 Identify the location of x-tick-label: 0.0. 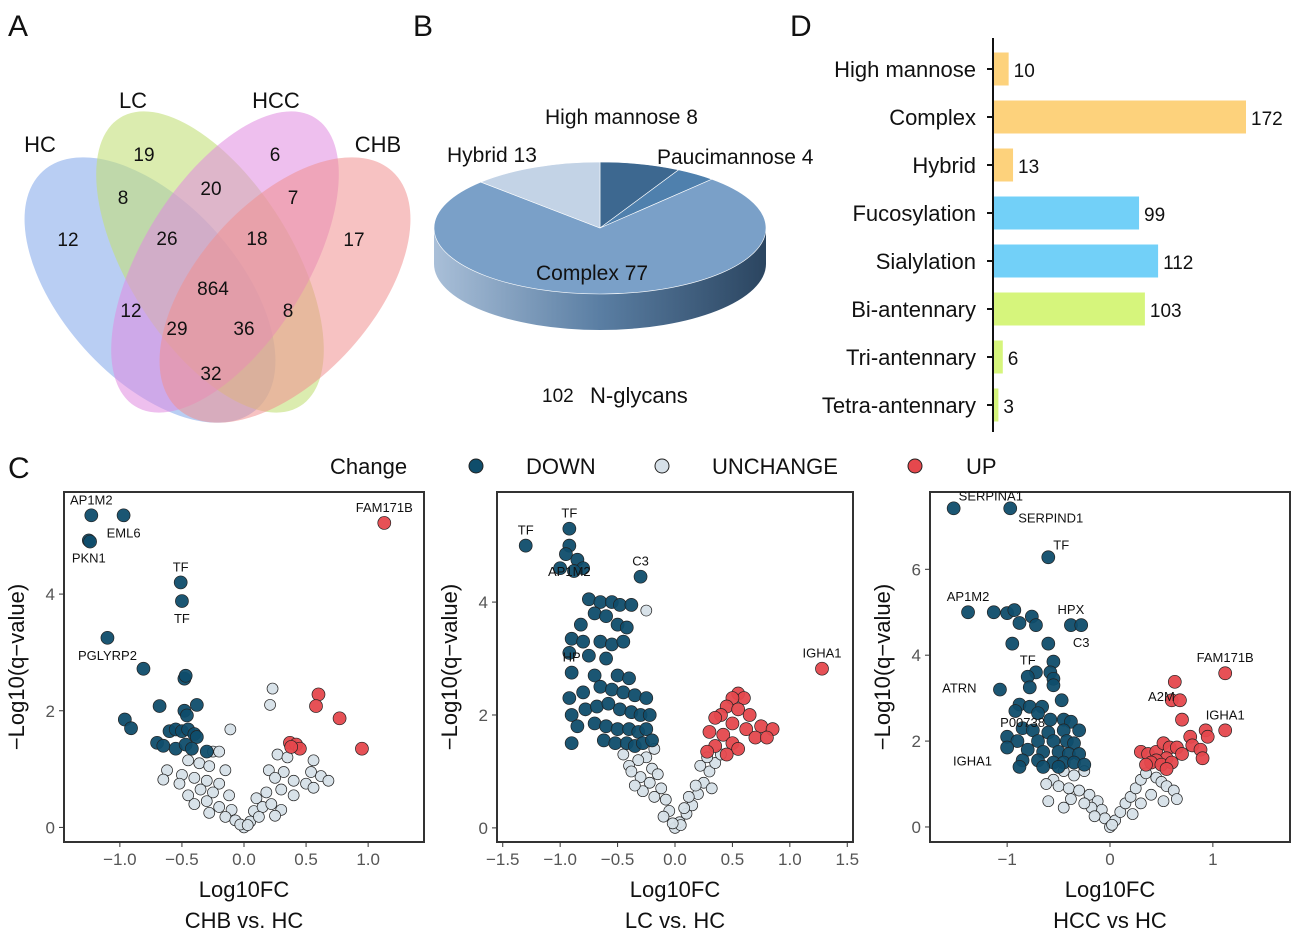
(244, 859).